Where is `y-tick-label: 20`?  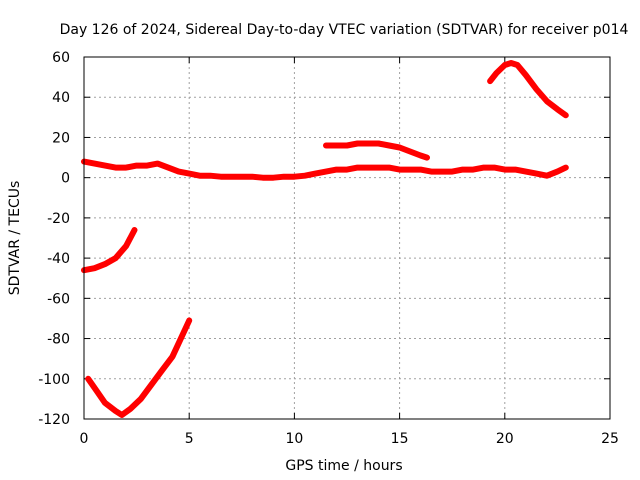
y-tick-label: 20 is located at coordinates (61, 138).